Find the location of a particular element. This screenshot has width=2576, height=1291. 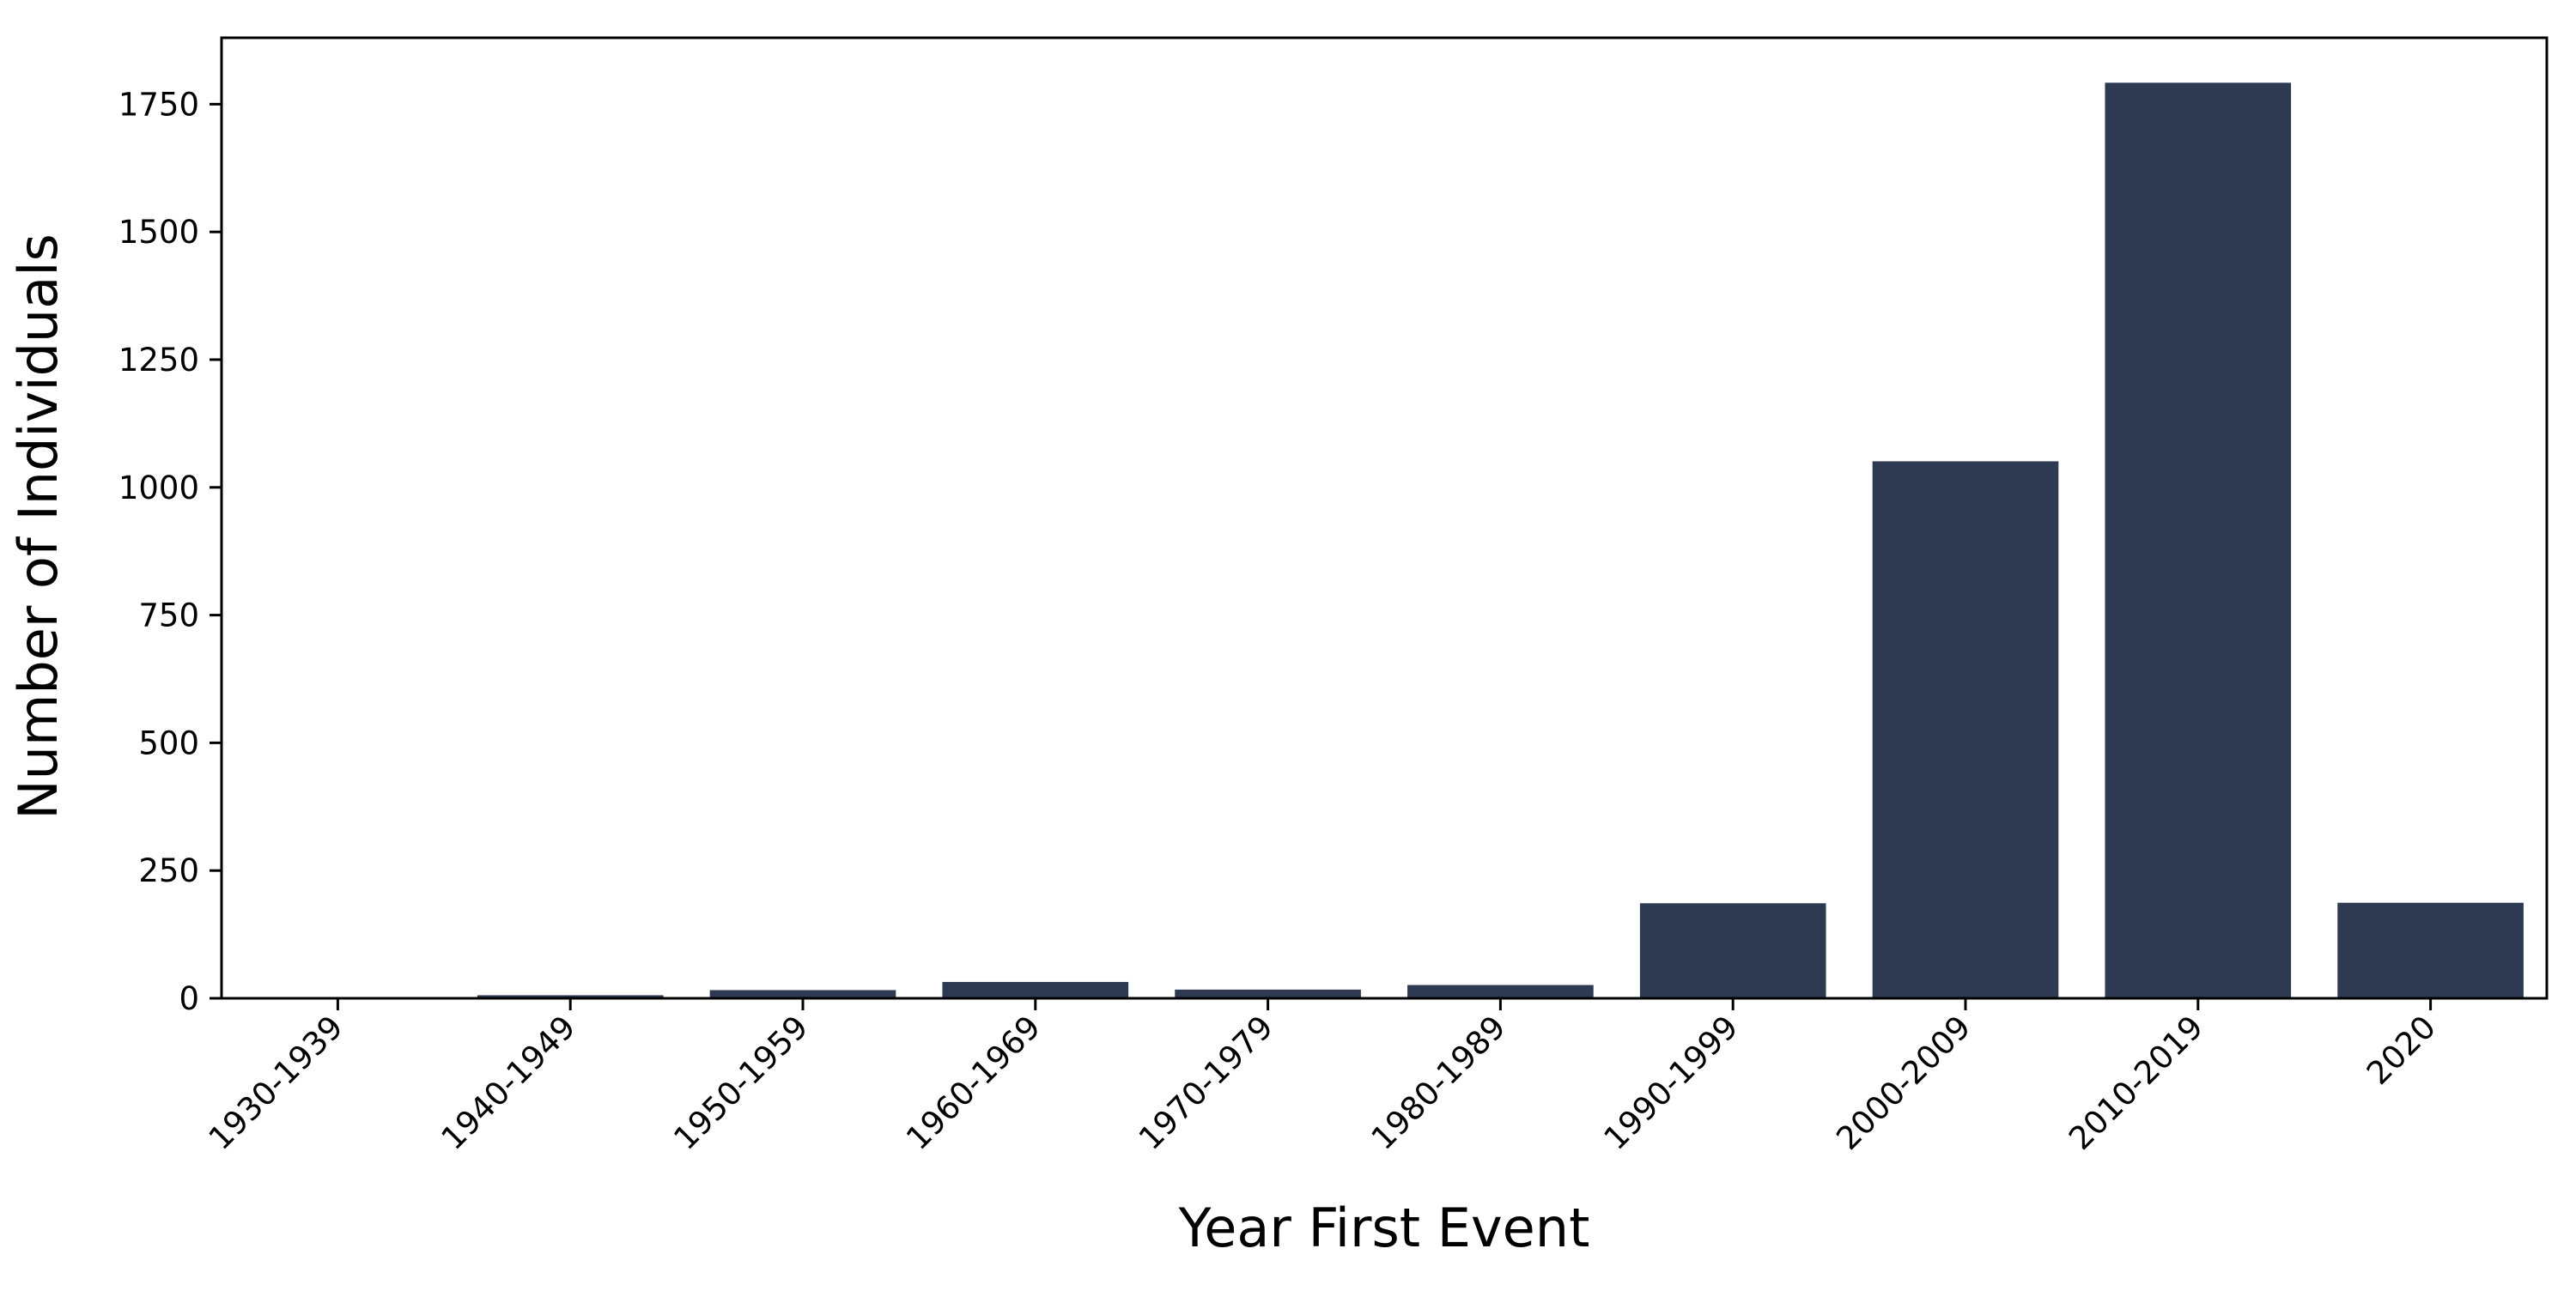

y-tick-label: 250 is located at coordinates (169, 871).